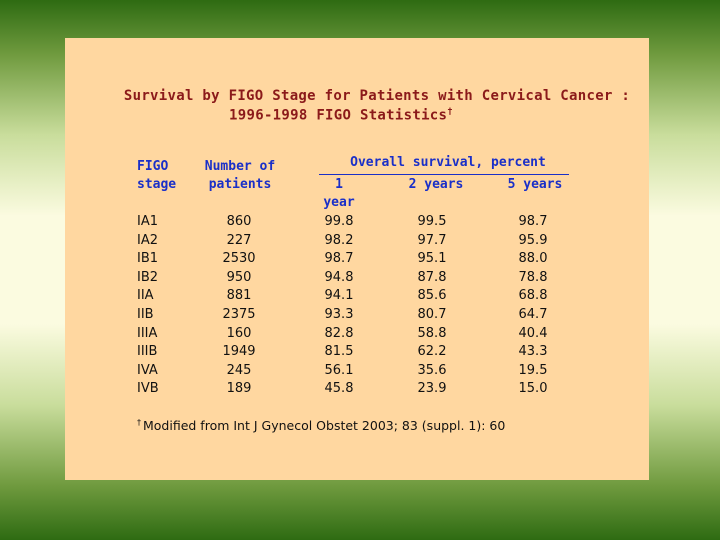  I want to click on survival-2yr-cell: 35.6, so click(432, 370).